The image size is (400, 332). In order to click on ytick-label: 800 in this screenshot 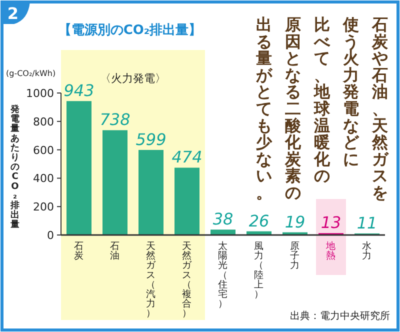, I will do `click(43, 121)`.